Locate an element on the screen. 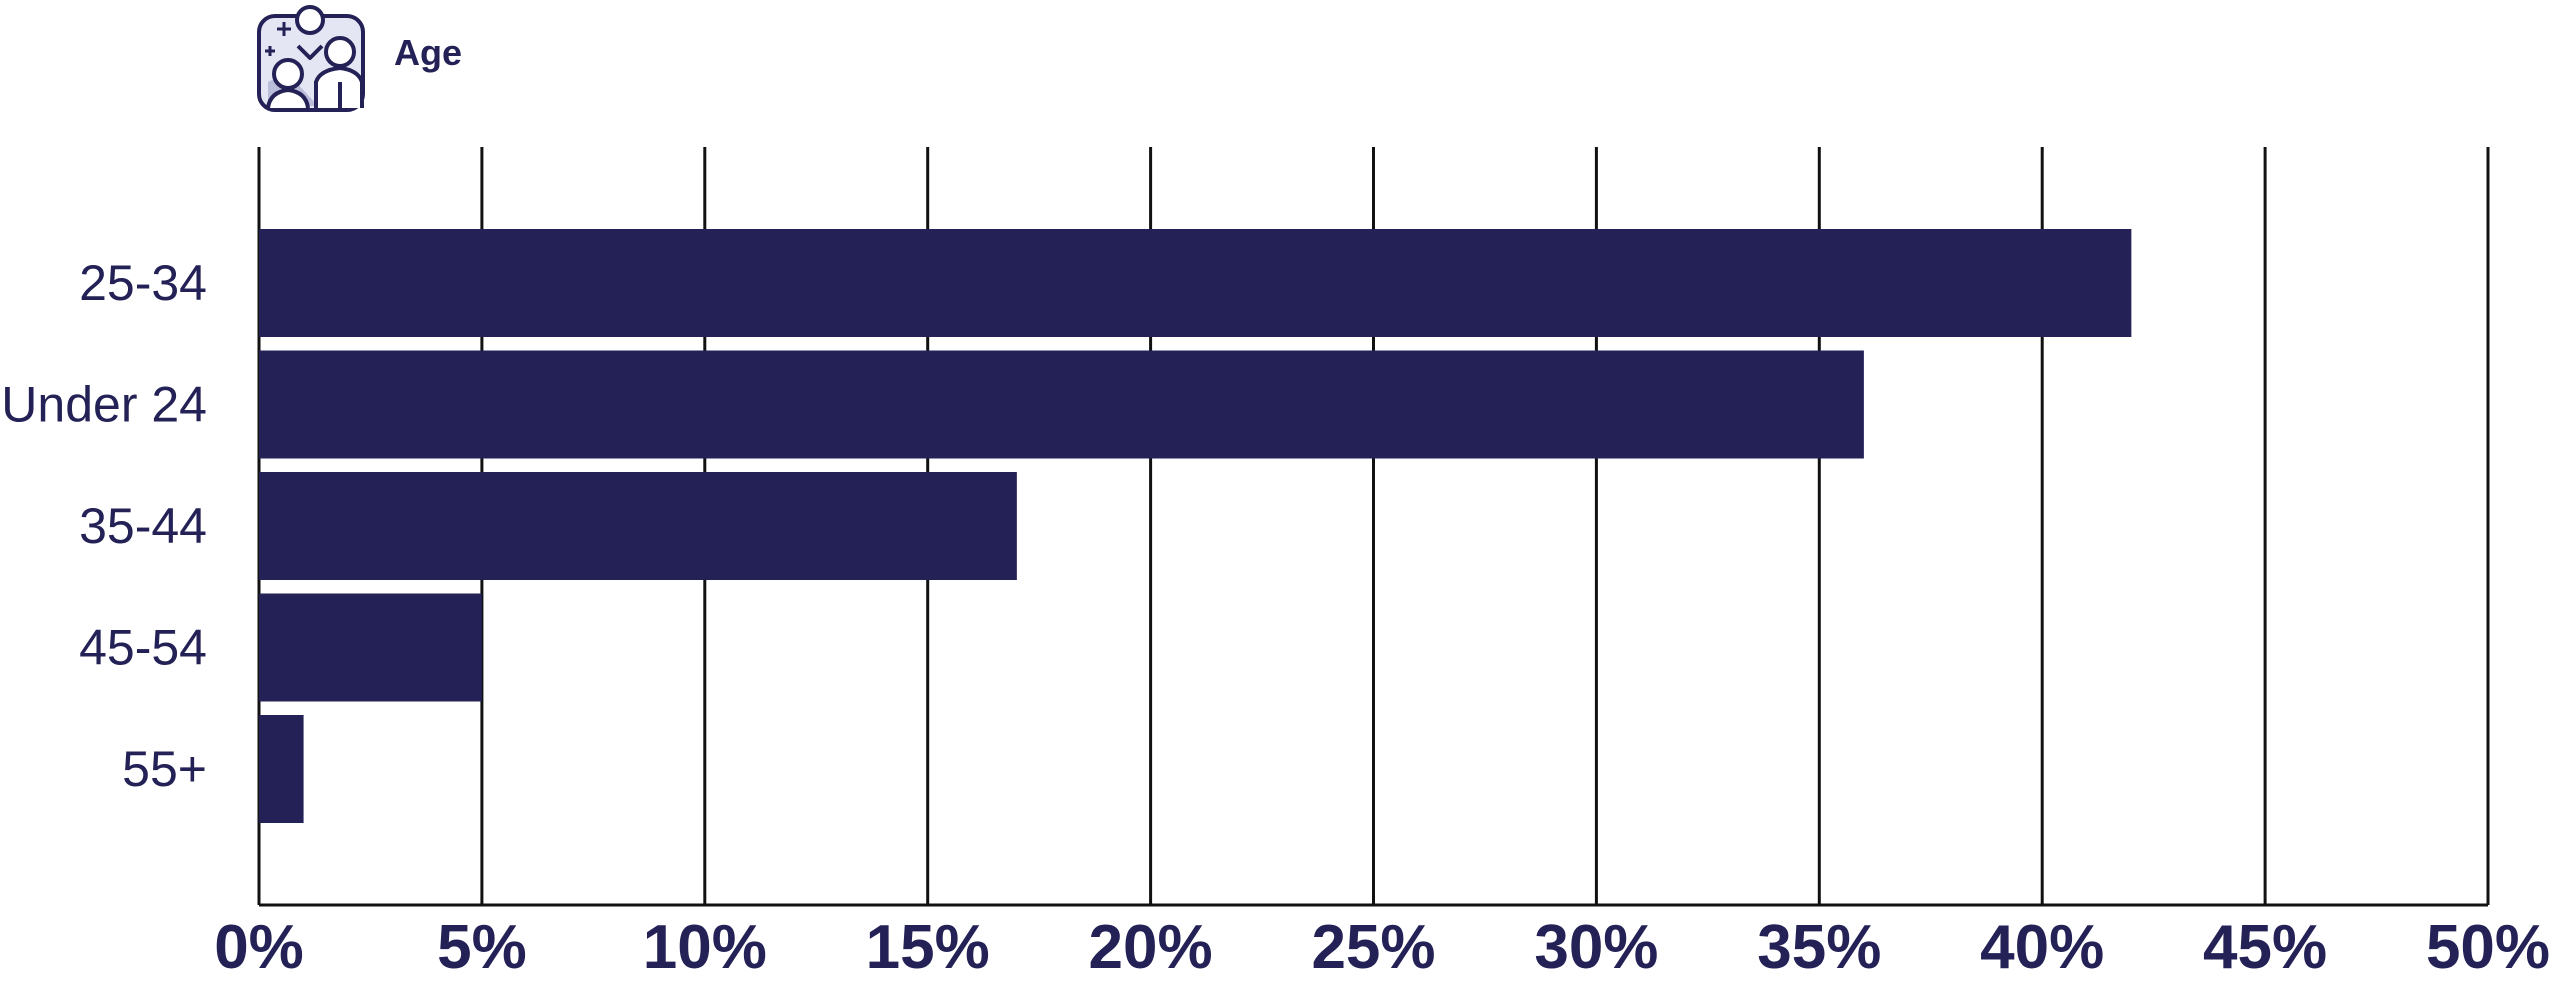  x-tick-labels: 0% 5% 10% 15% 20% 25% 30% 35% 40% 45% 50% is located at coordinates (1382, 947).